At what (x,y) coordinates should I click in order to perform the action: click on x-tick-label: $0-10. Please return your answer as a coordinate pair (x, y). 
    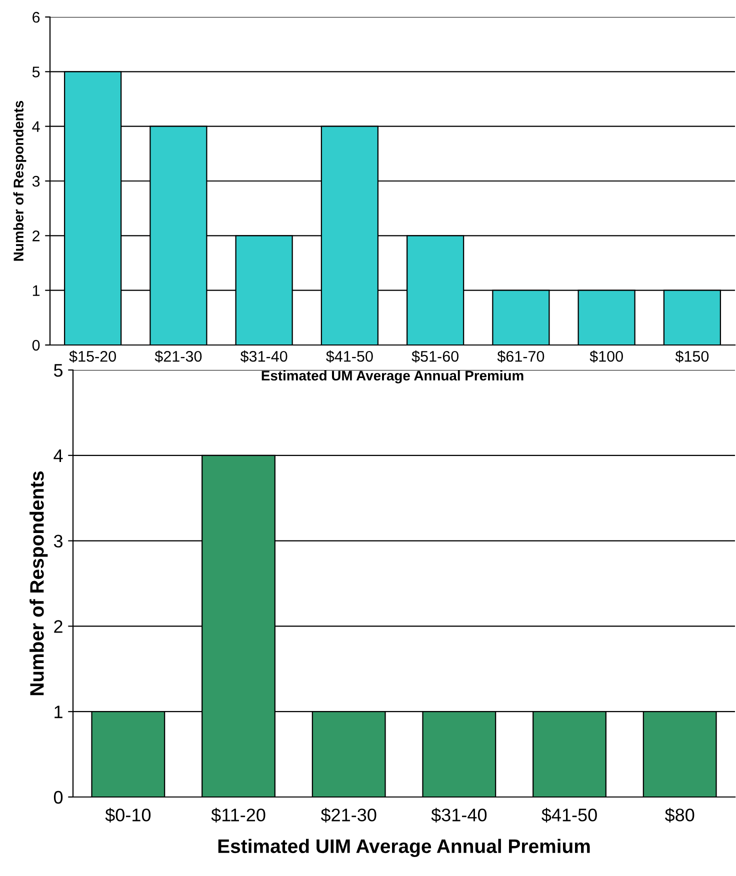
    Looking at the image, I should click on (128, 815).